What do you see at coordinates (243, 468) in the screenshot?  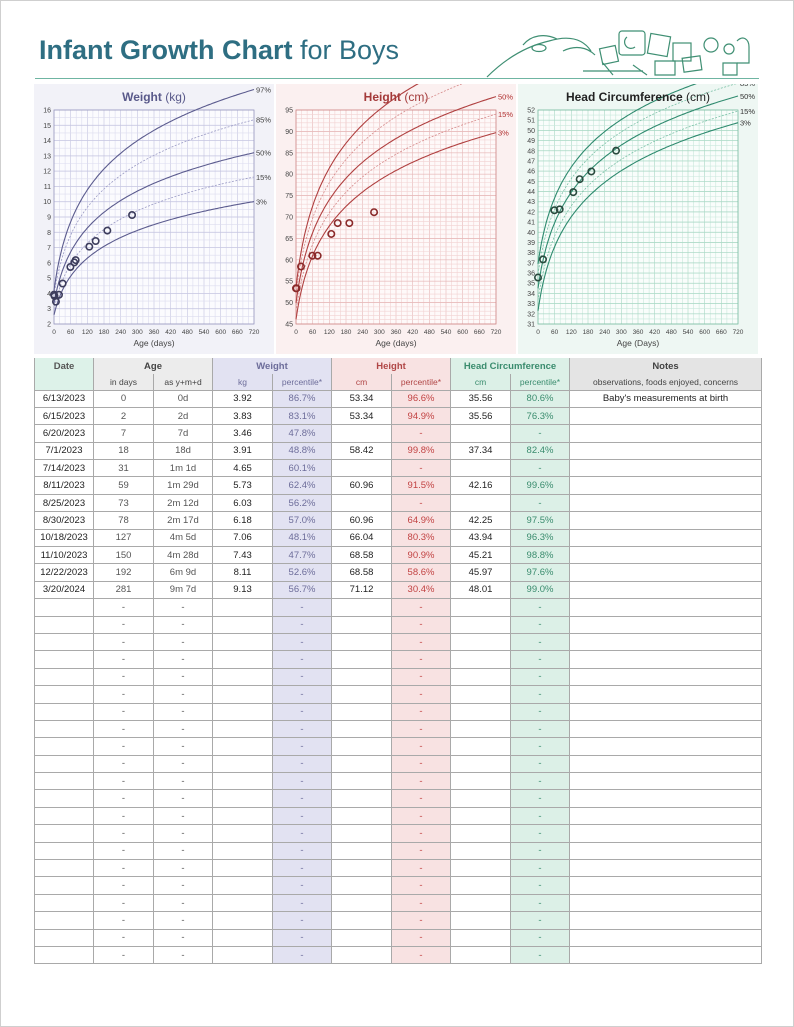 I see `weight-kg-cell: 4.65` at bounding box center [243, 468].